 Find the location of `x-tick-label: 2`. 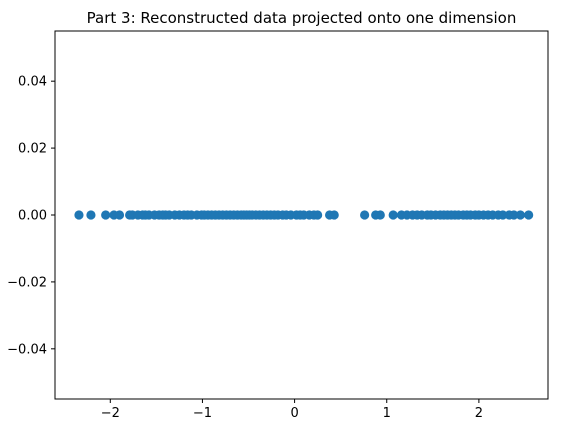

x-tick-label: 2 is located at coordinates (479, 413).